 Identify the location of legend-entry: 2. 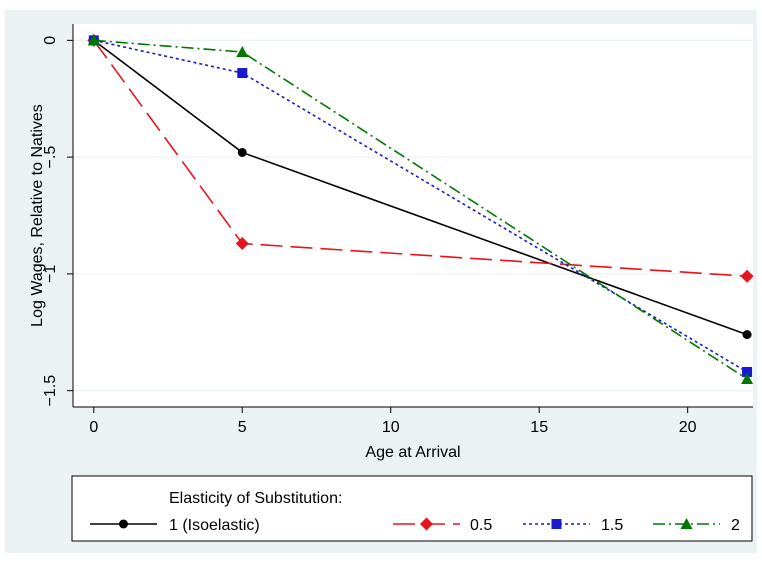
(696, 525).